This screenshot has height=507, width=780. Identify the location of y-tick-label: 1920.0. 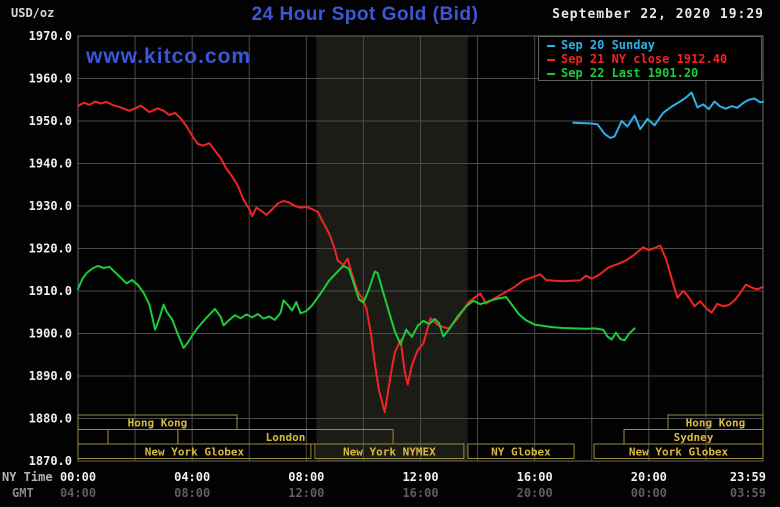
(50, 249).